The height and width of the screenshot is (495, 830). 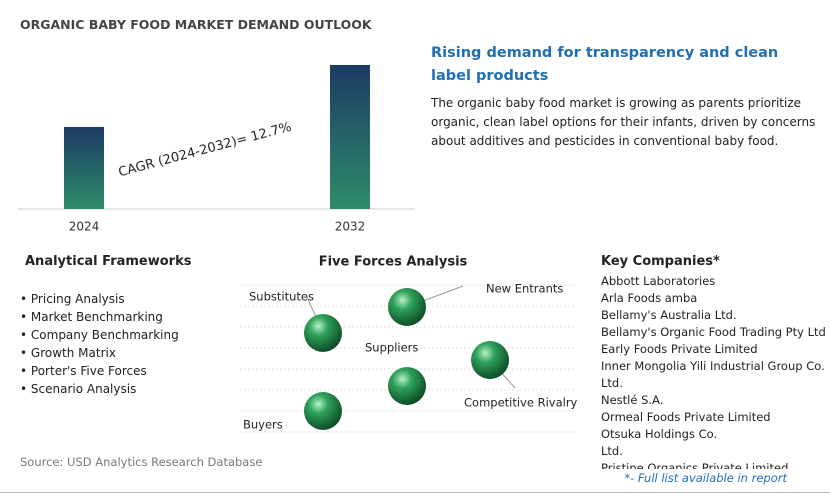 What do you see at coordinates (350, 227) in the screenshot?
I see `x-tick-label: 2032` at bounding box center [350, 227].